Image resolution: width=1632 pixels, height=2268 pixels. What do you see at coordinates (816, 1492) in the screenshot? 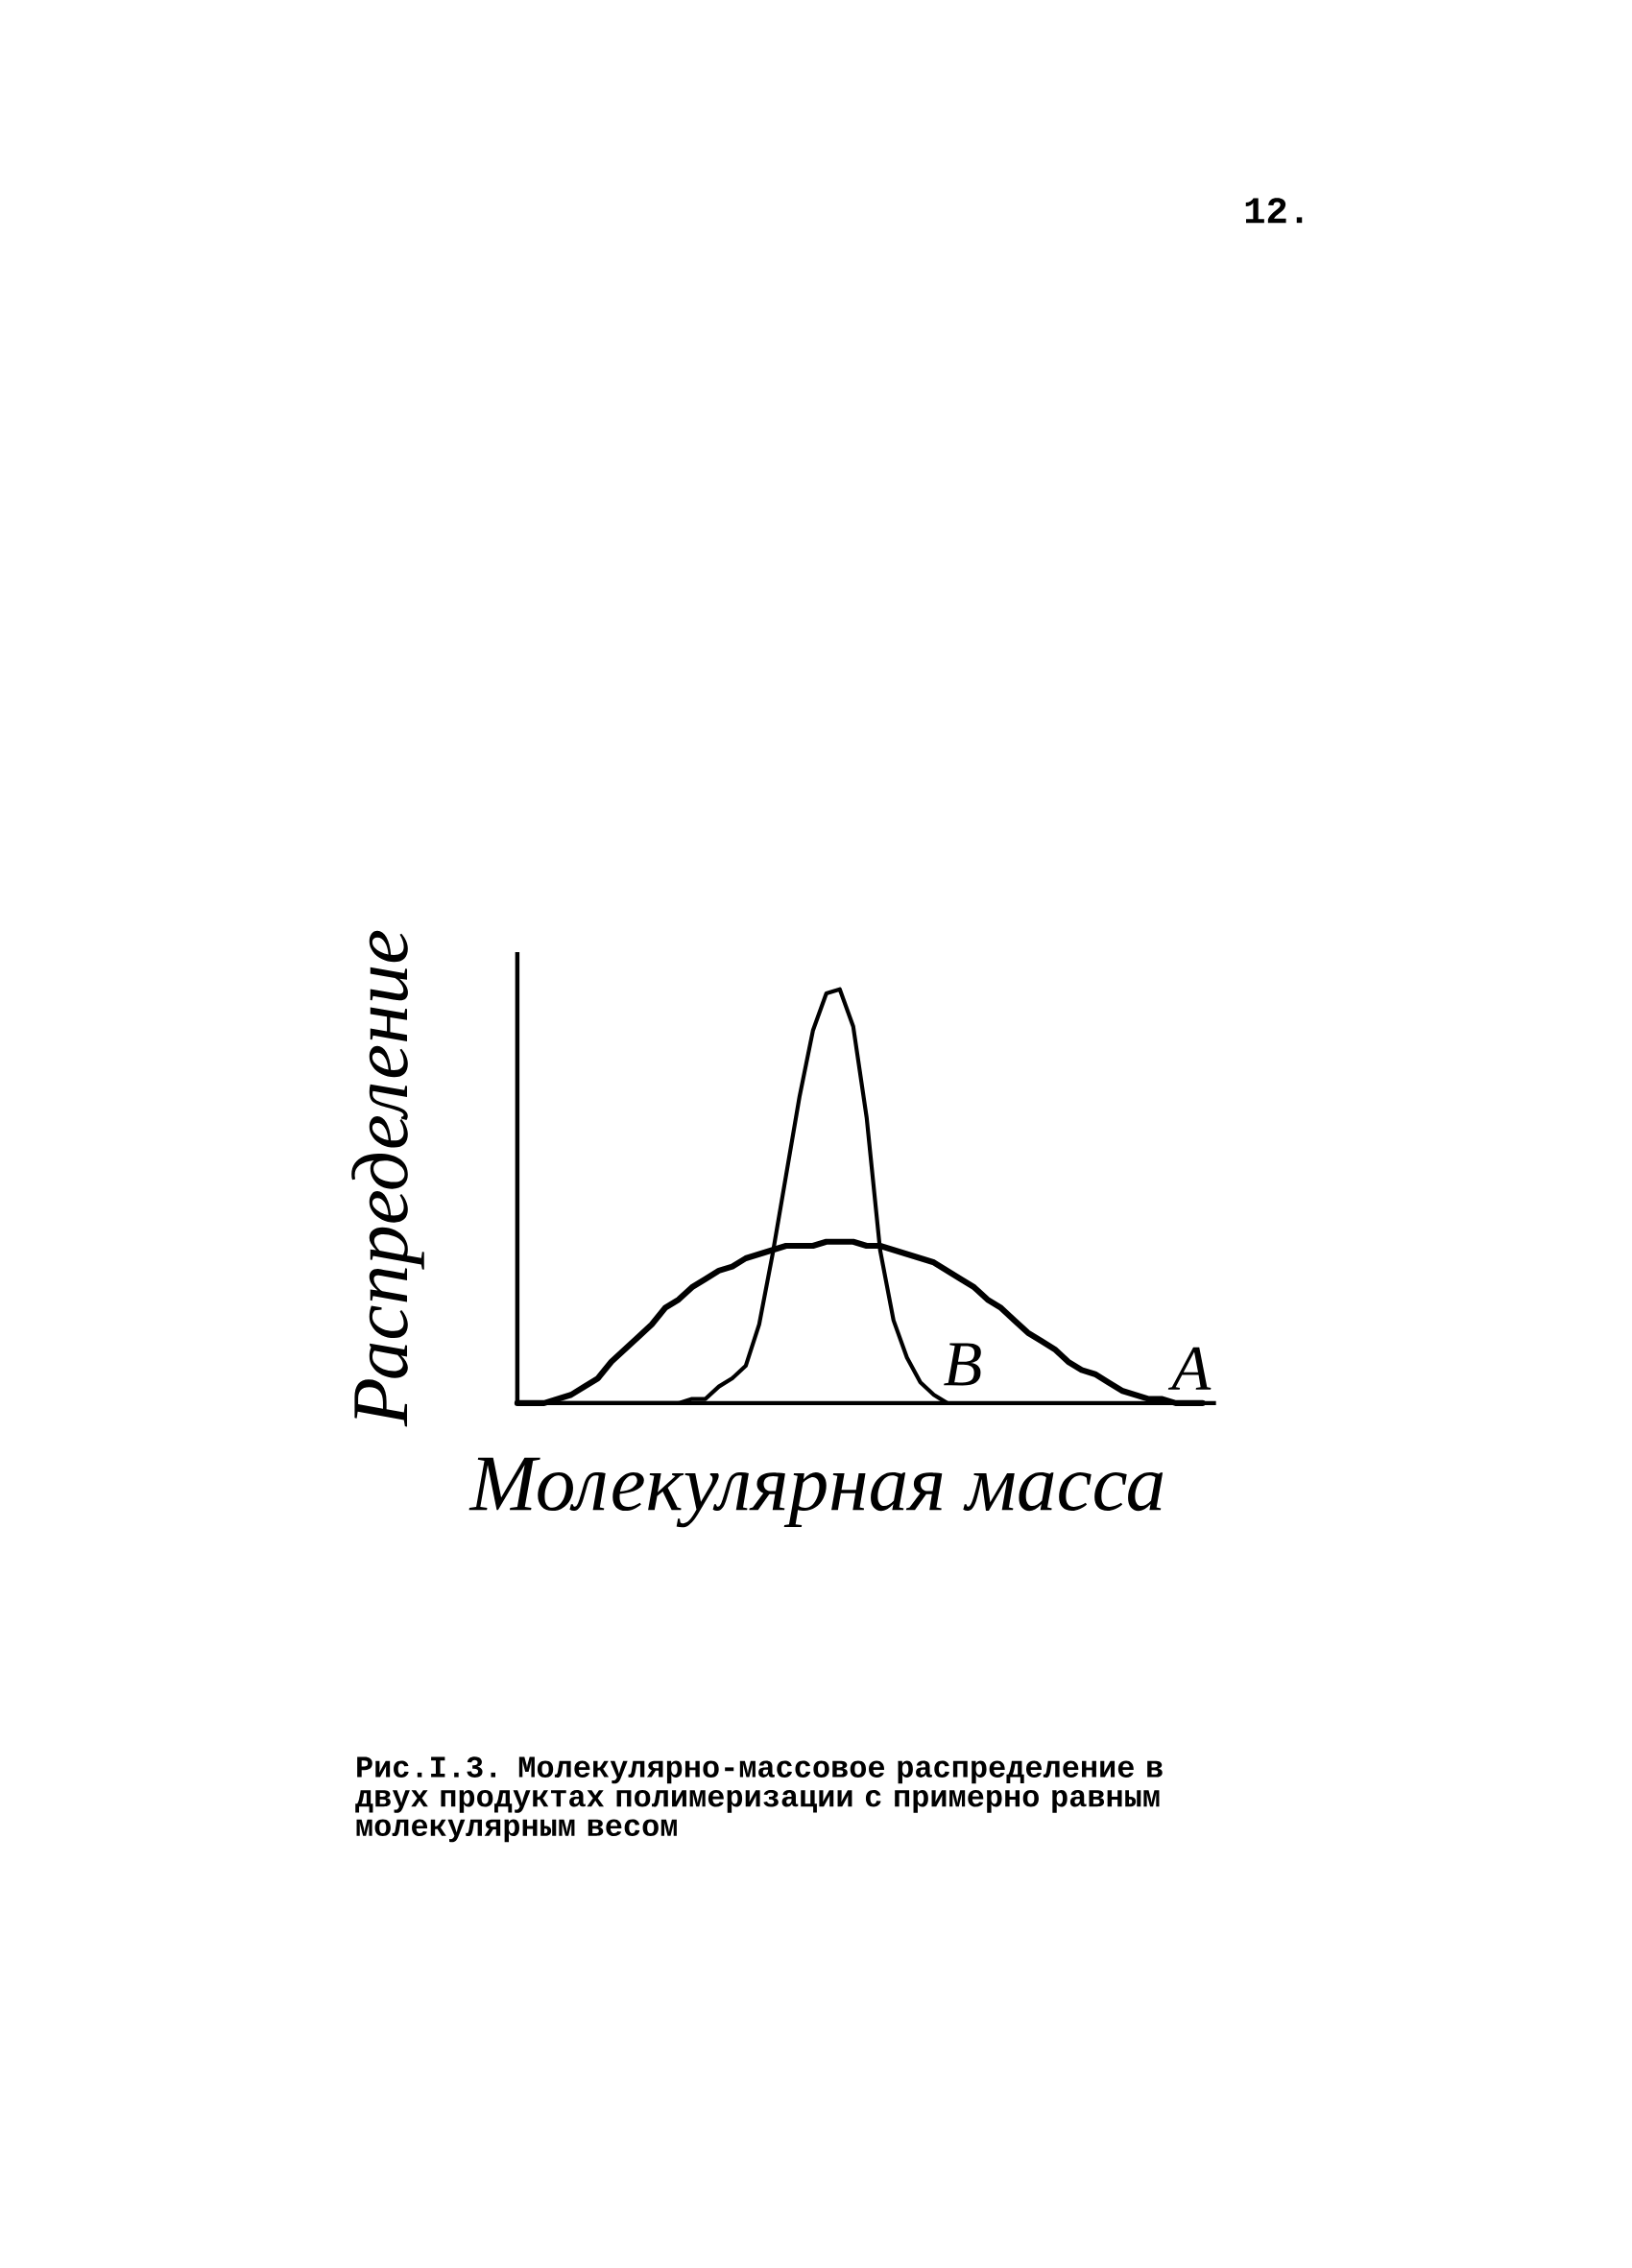
I see `x-axis-title: Молекулярная масса` at bounding box center [816, 1492].